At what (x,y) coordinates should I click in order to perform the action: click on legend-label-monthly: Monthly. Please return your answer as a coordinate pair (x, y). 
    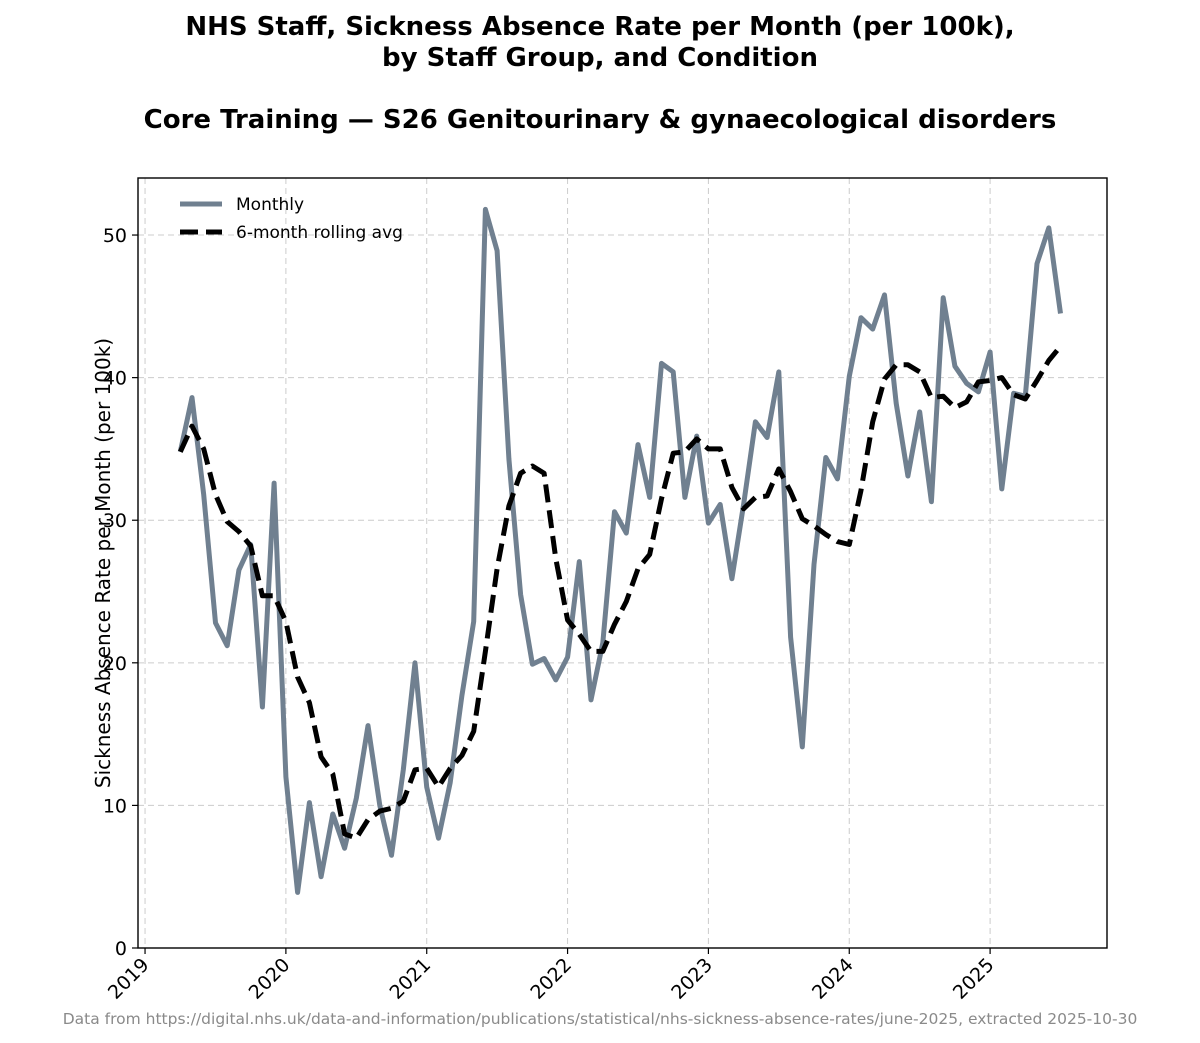
    Looking at the image, I should click on (270, 205).